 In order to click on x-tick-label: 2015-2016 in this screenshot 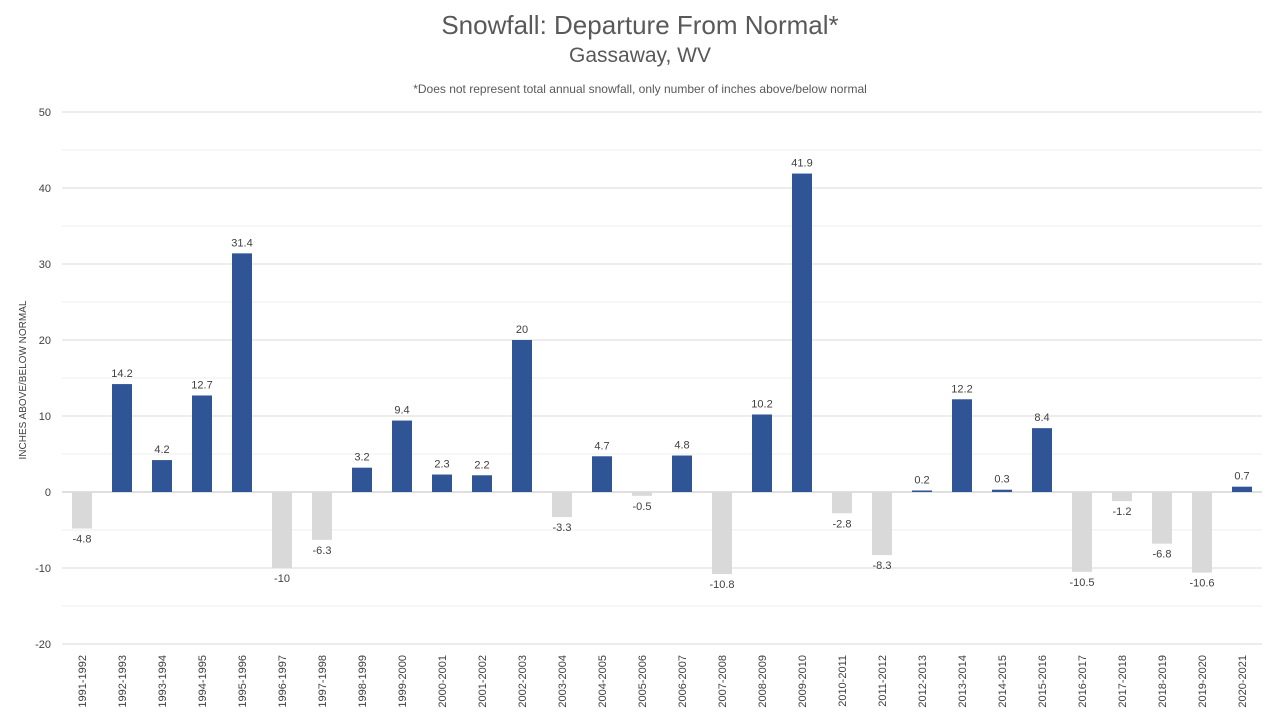, I will do `click(1043, 681)`.